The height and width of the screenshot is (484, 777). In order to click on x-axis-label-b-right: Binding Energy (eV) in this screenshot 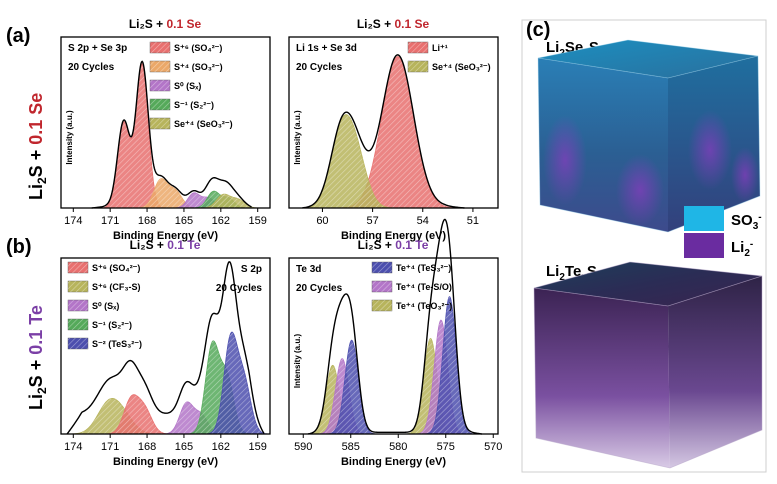, I will do `click(393, 462)`.